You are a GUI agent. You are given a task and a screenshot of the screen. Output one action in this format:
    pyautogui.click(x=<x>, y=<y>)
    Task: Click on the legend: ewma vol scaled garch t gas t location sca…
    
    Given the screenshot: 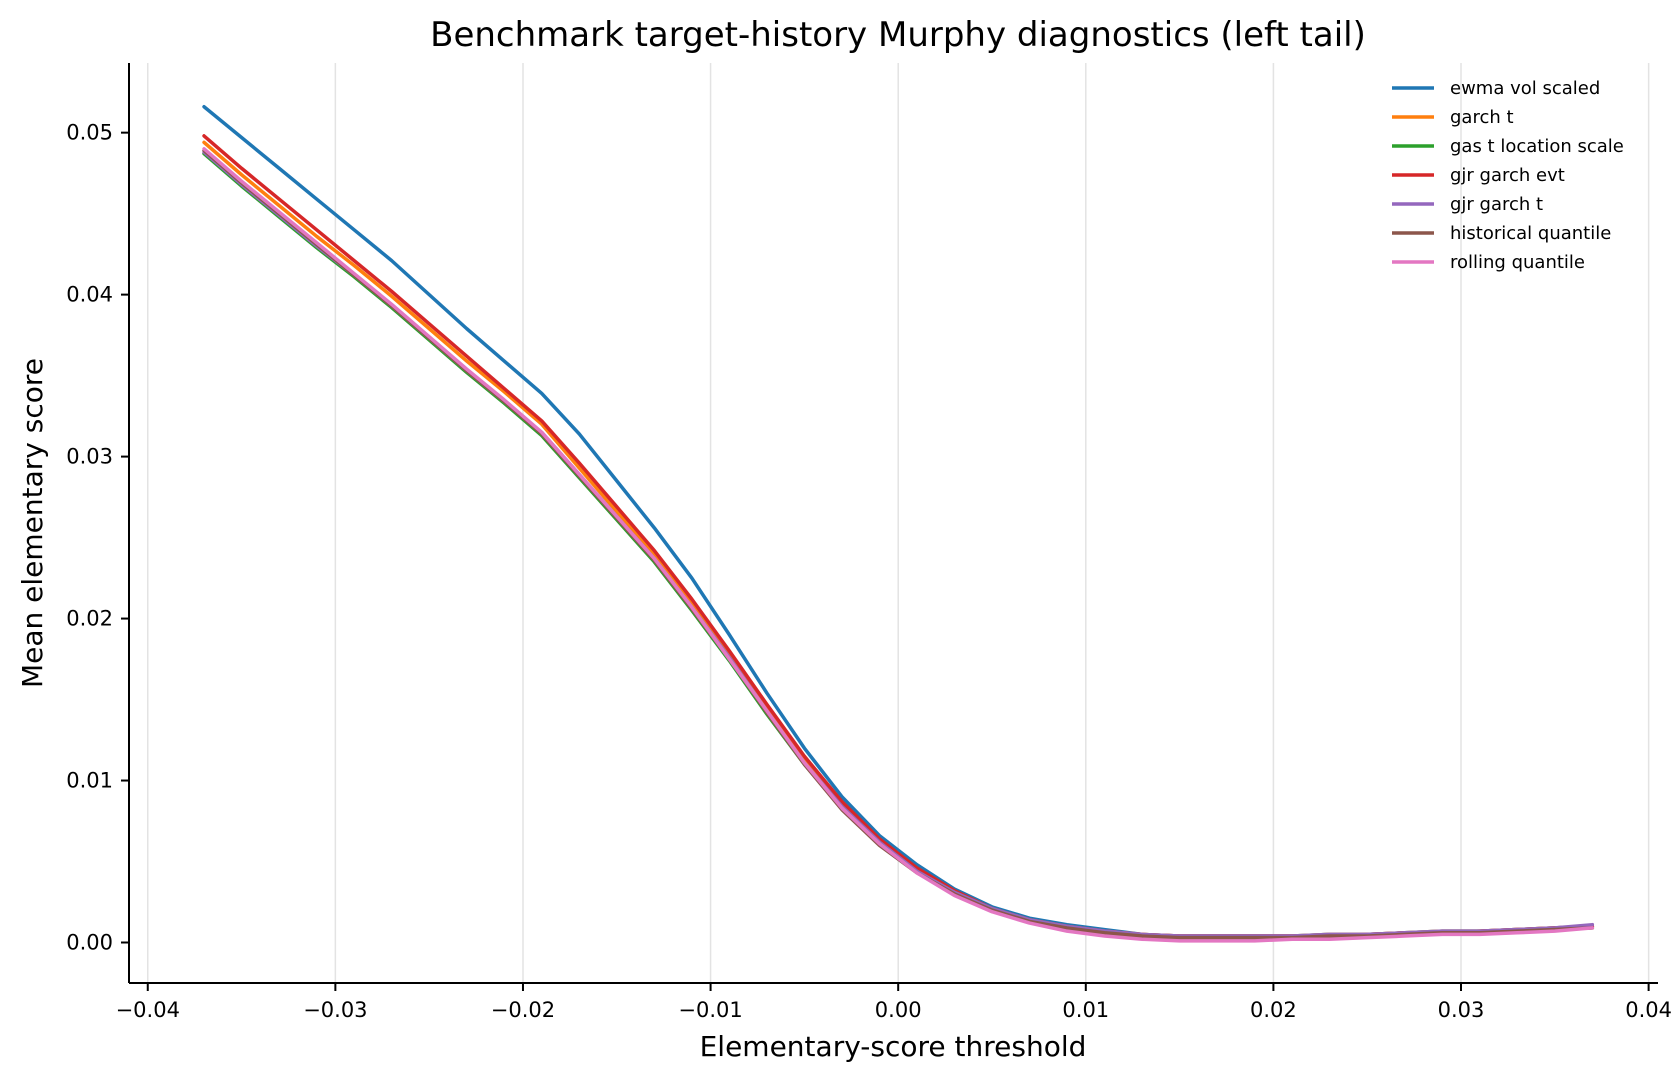 What is the action you would take?
    pyautogui.click(x=1508, y=175)
    